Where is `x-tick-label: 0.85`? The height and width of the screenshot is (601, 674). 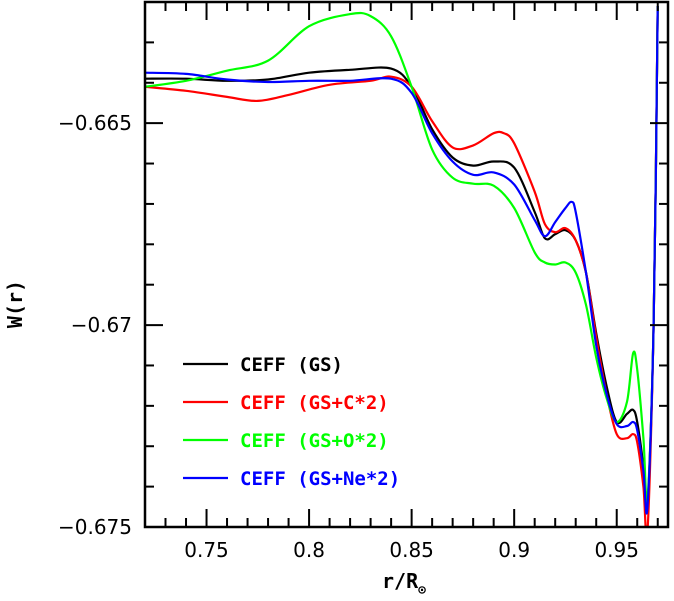 x-tick-label: 0.85 is located at coordinates (411, 550).